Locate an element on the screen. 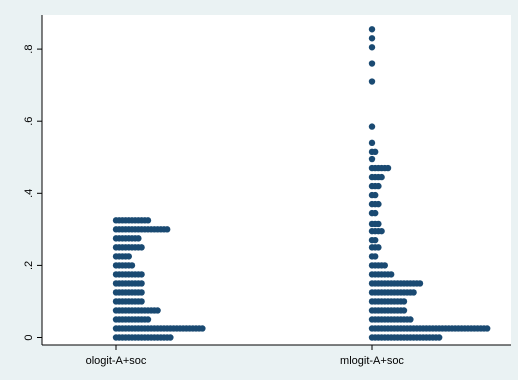 The image size is (518, 380). y-tick-label: .8 is located at coordinates (29, 49).